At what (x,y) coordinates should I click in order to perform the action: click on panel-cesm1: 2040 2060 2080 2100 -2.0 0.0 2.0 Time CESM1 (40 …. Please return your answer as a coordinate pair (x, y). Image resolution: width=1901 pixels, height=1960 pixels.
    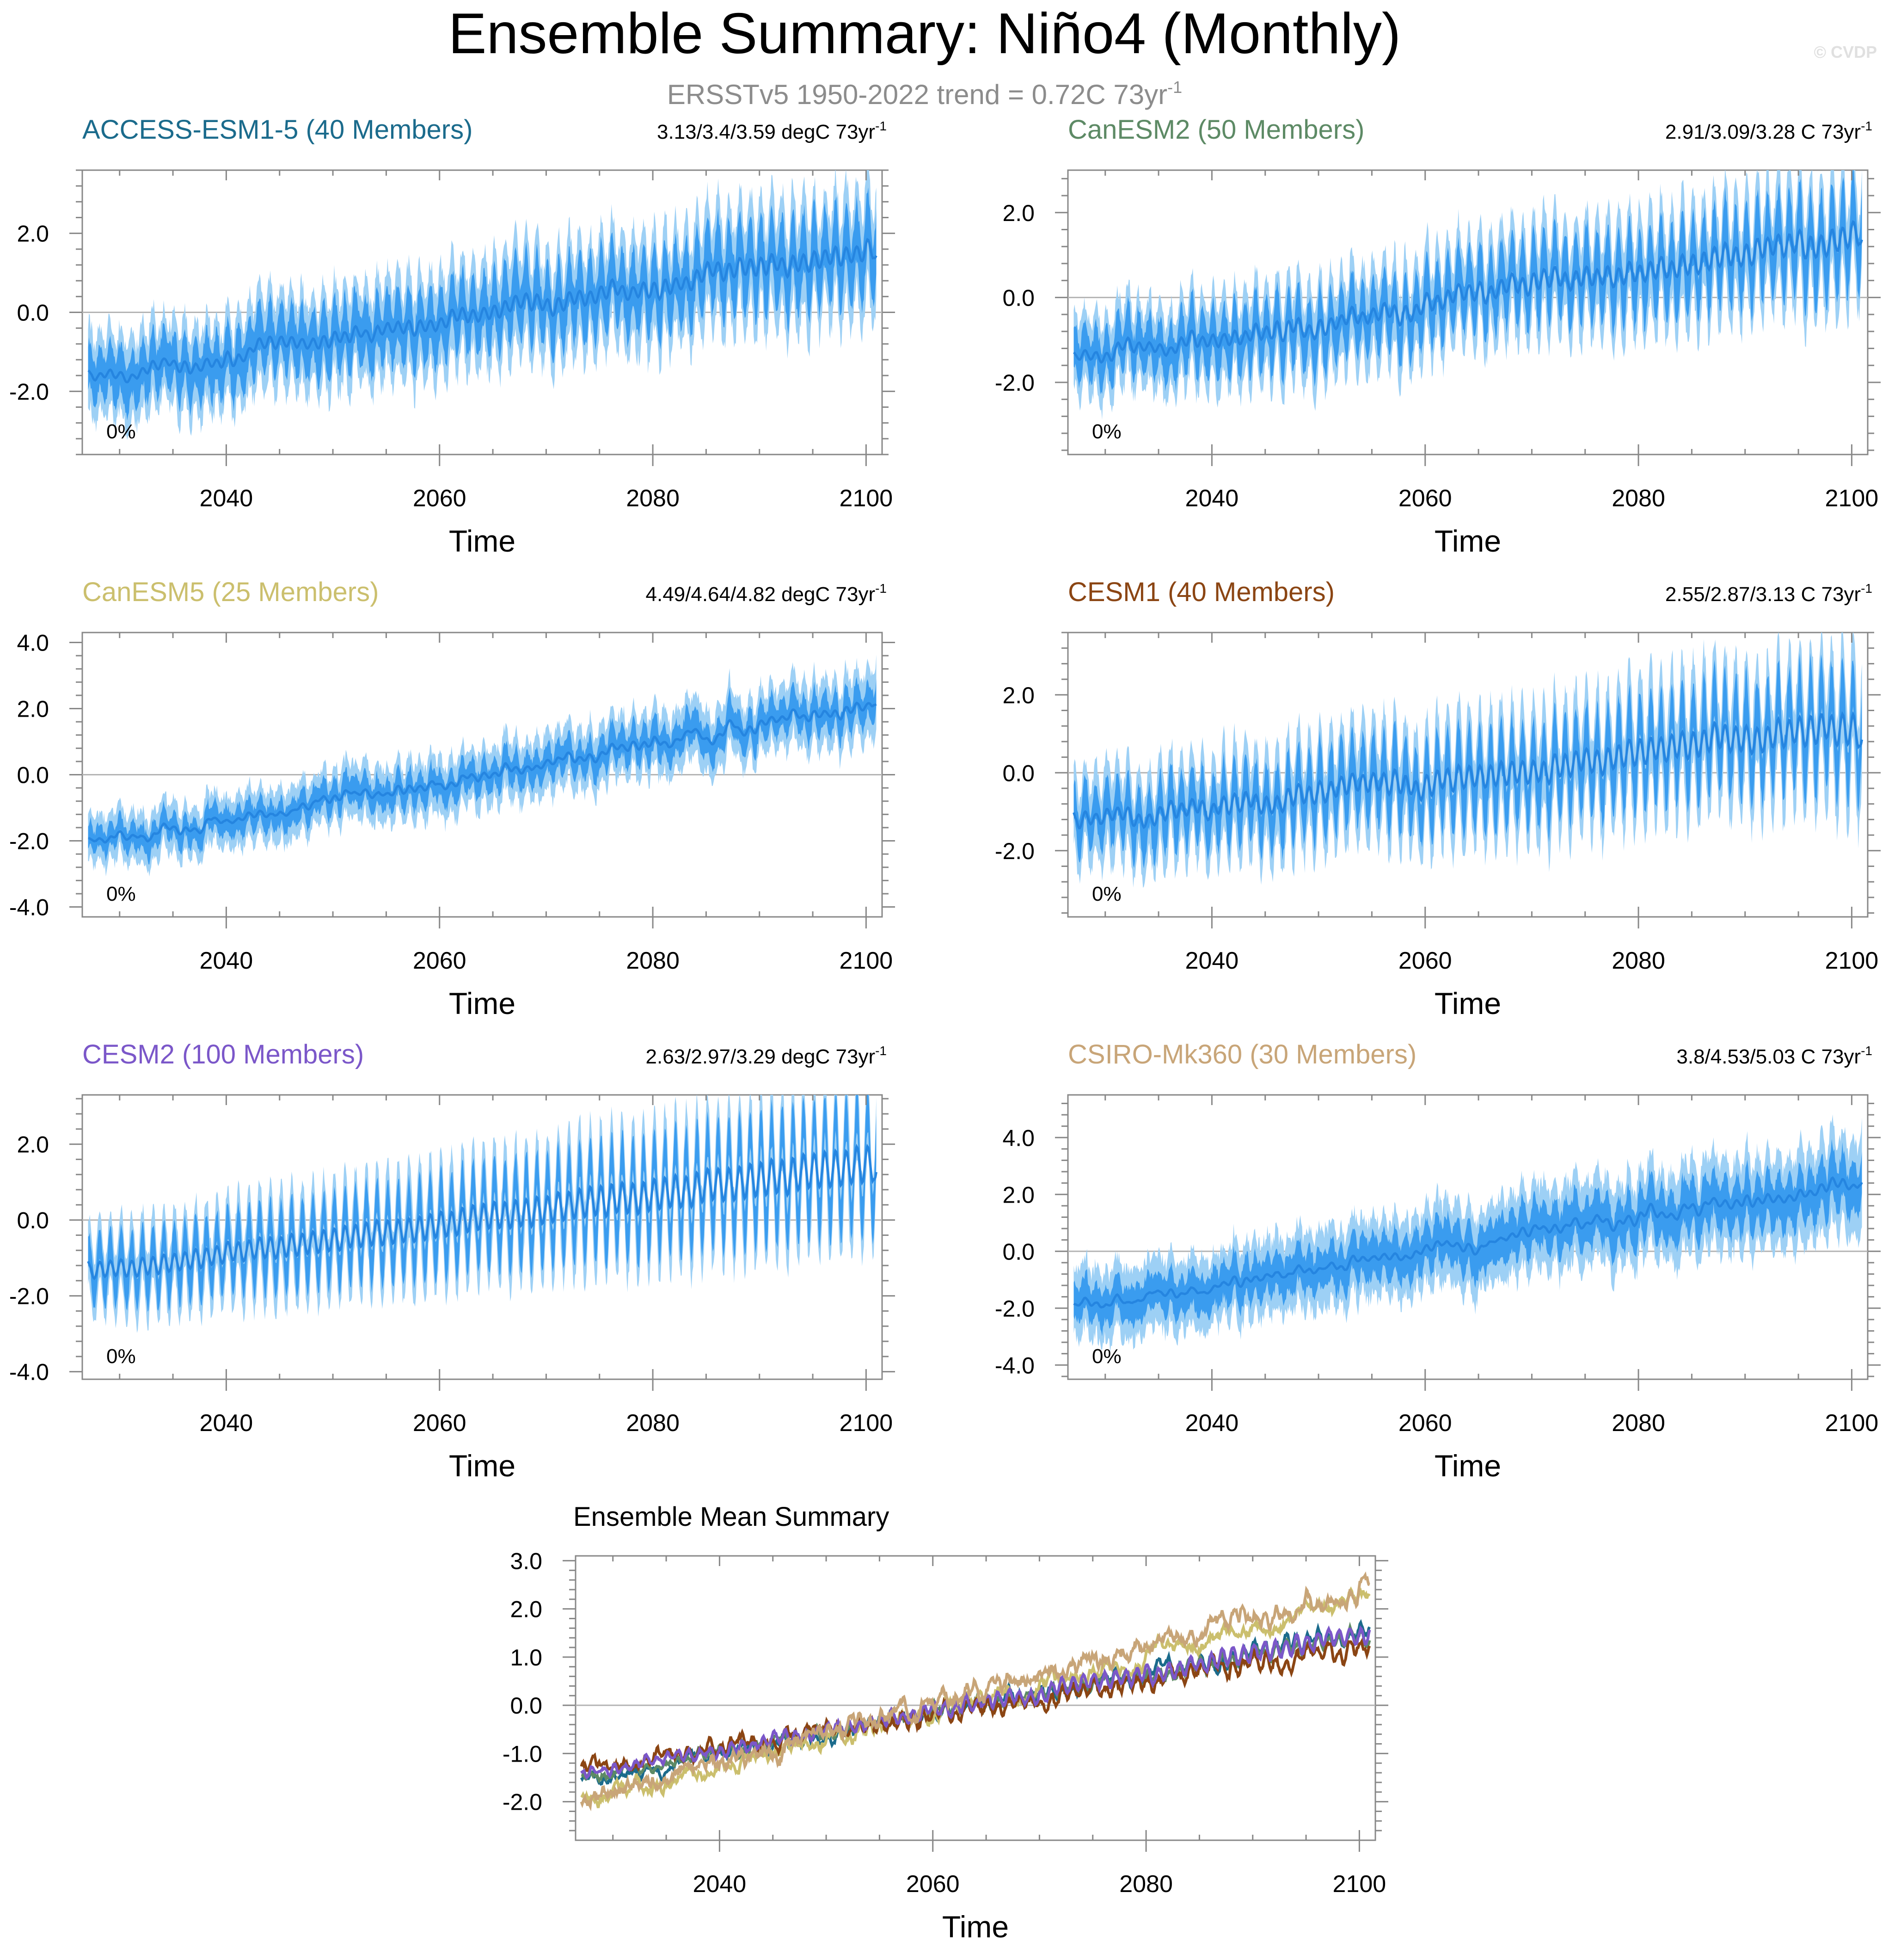
    Looking at the image, I should click on (1438, 798).